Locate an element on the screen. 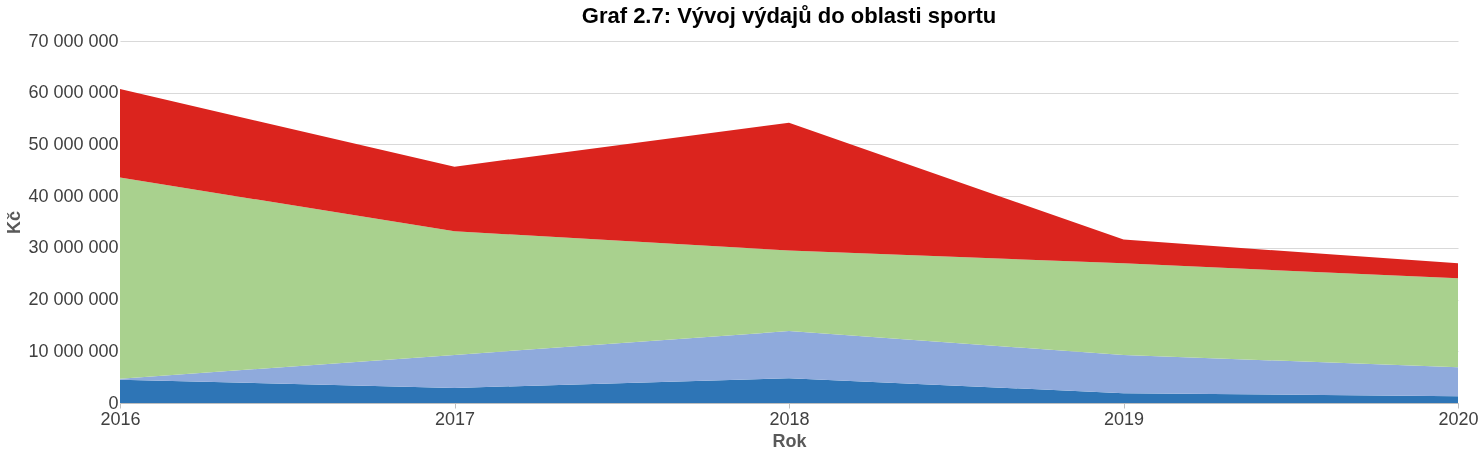  x-tick-label: 2017 is located at coordinates (455, 418).